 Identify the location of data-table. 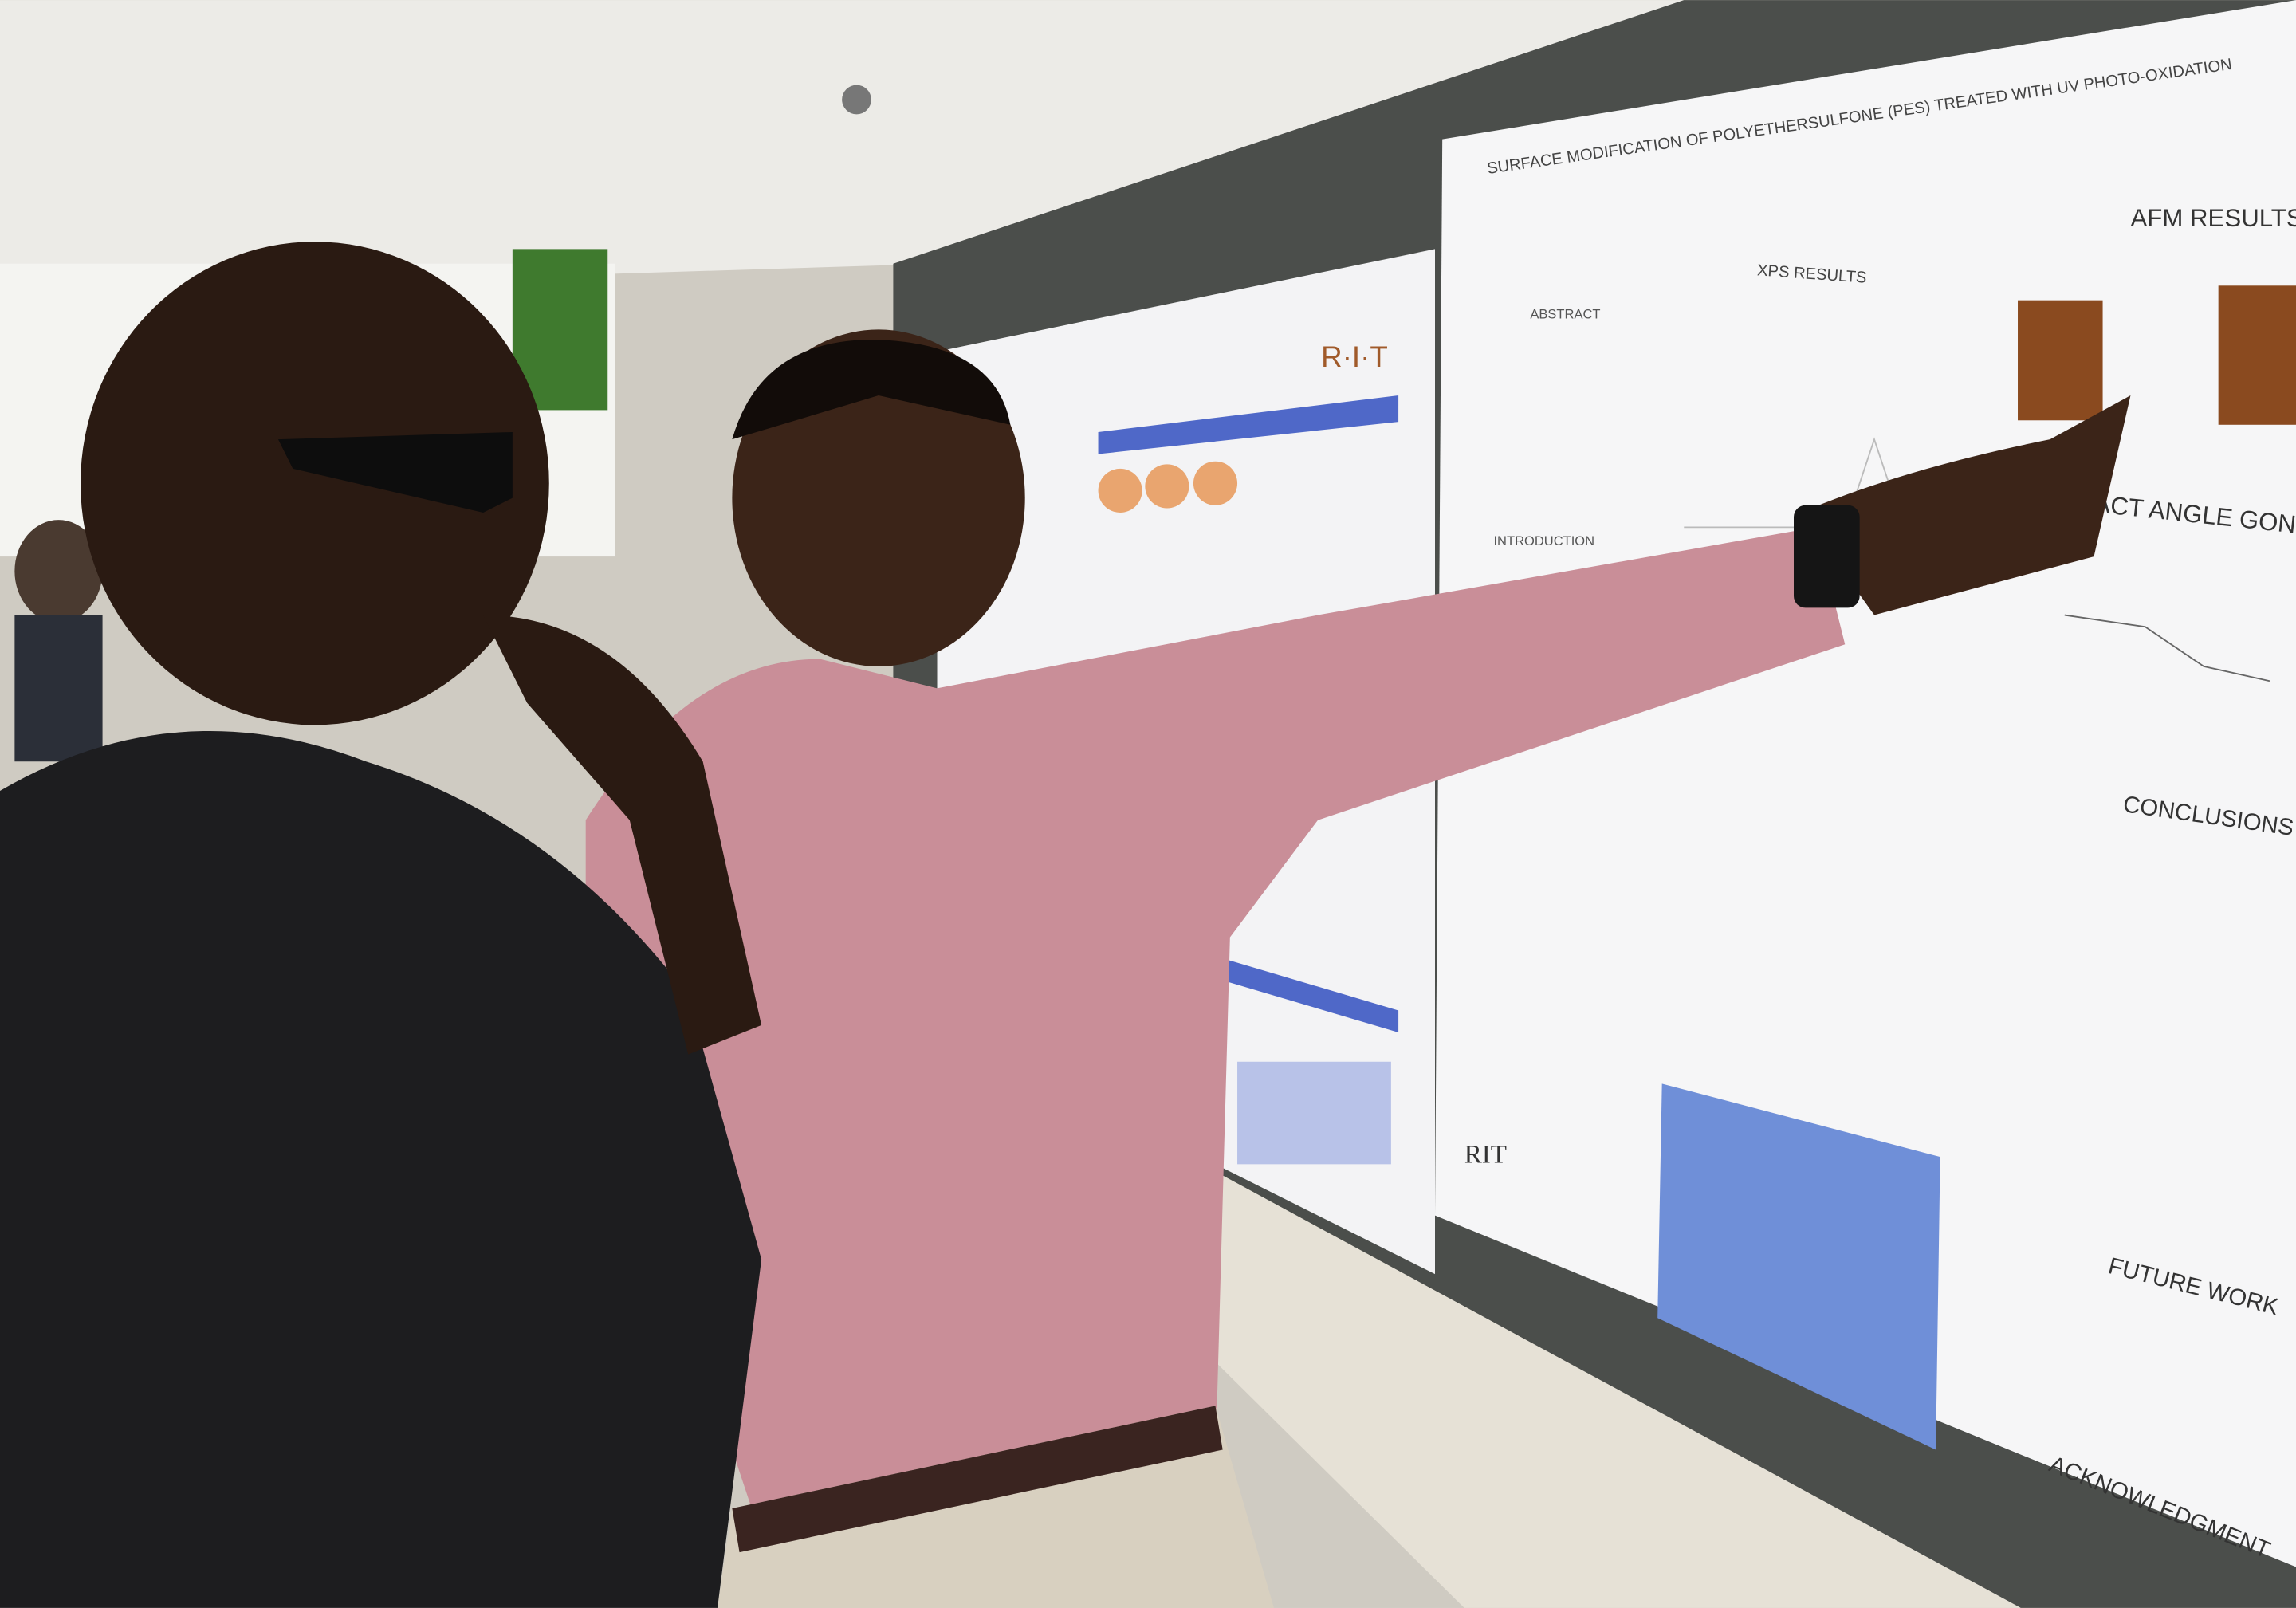
(1798, 1267).